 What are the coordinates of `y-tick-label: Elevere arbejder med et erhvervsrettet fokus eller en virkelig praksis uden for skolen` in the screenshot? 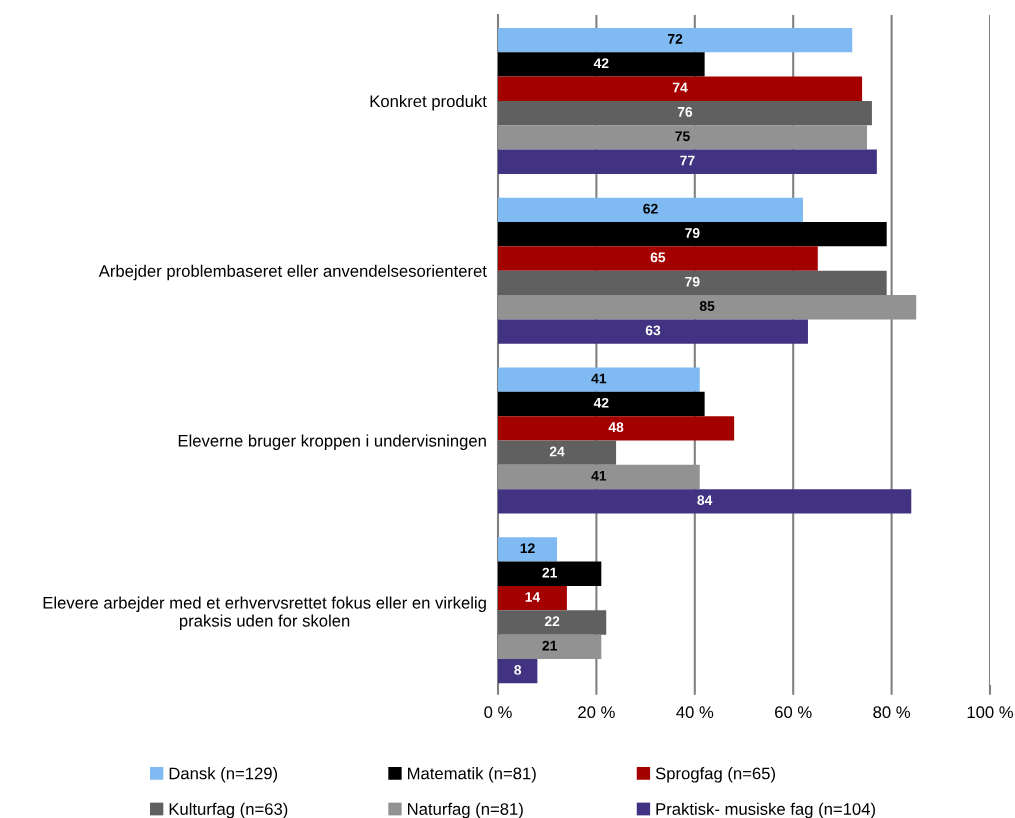 It's located at (264, 613).